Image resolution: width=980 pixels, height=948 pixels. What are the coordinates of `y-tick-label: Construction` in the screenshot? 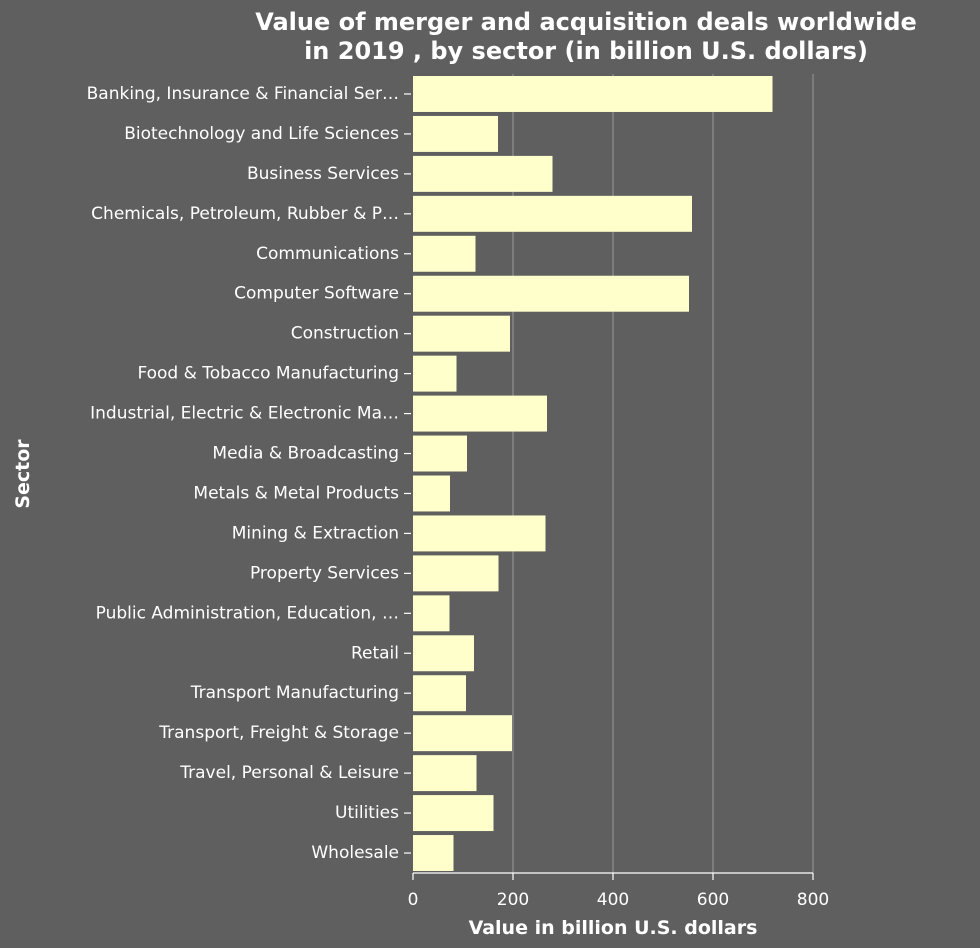 It's located at (345, 334).